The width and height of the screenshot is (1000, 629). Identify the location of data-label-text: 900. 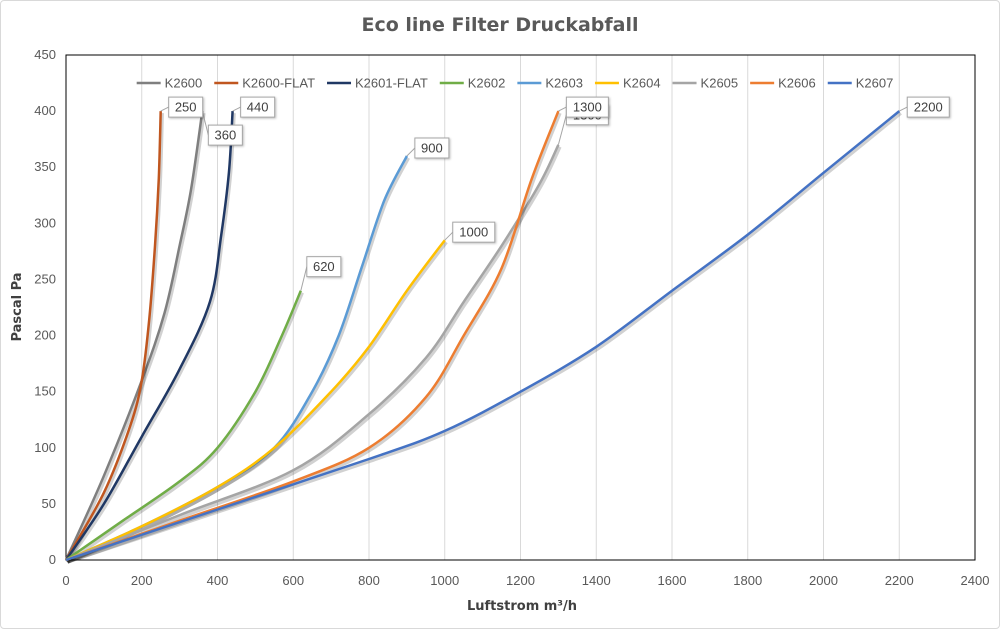
(432, 148).